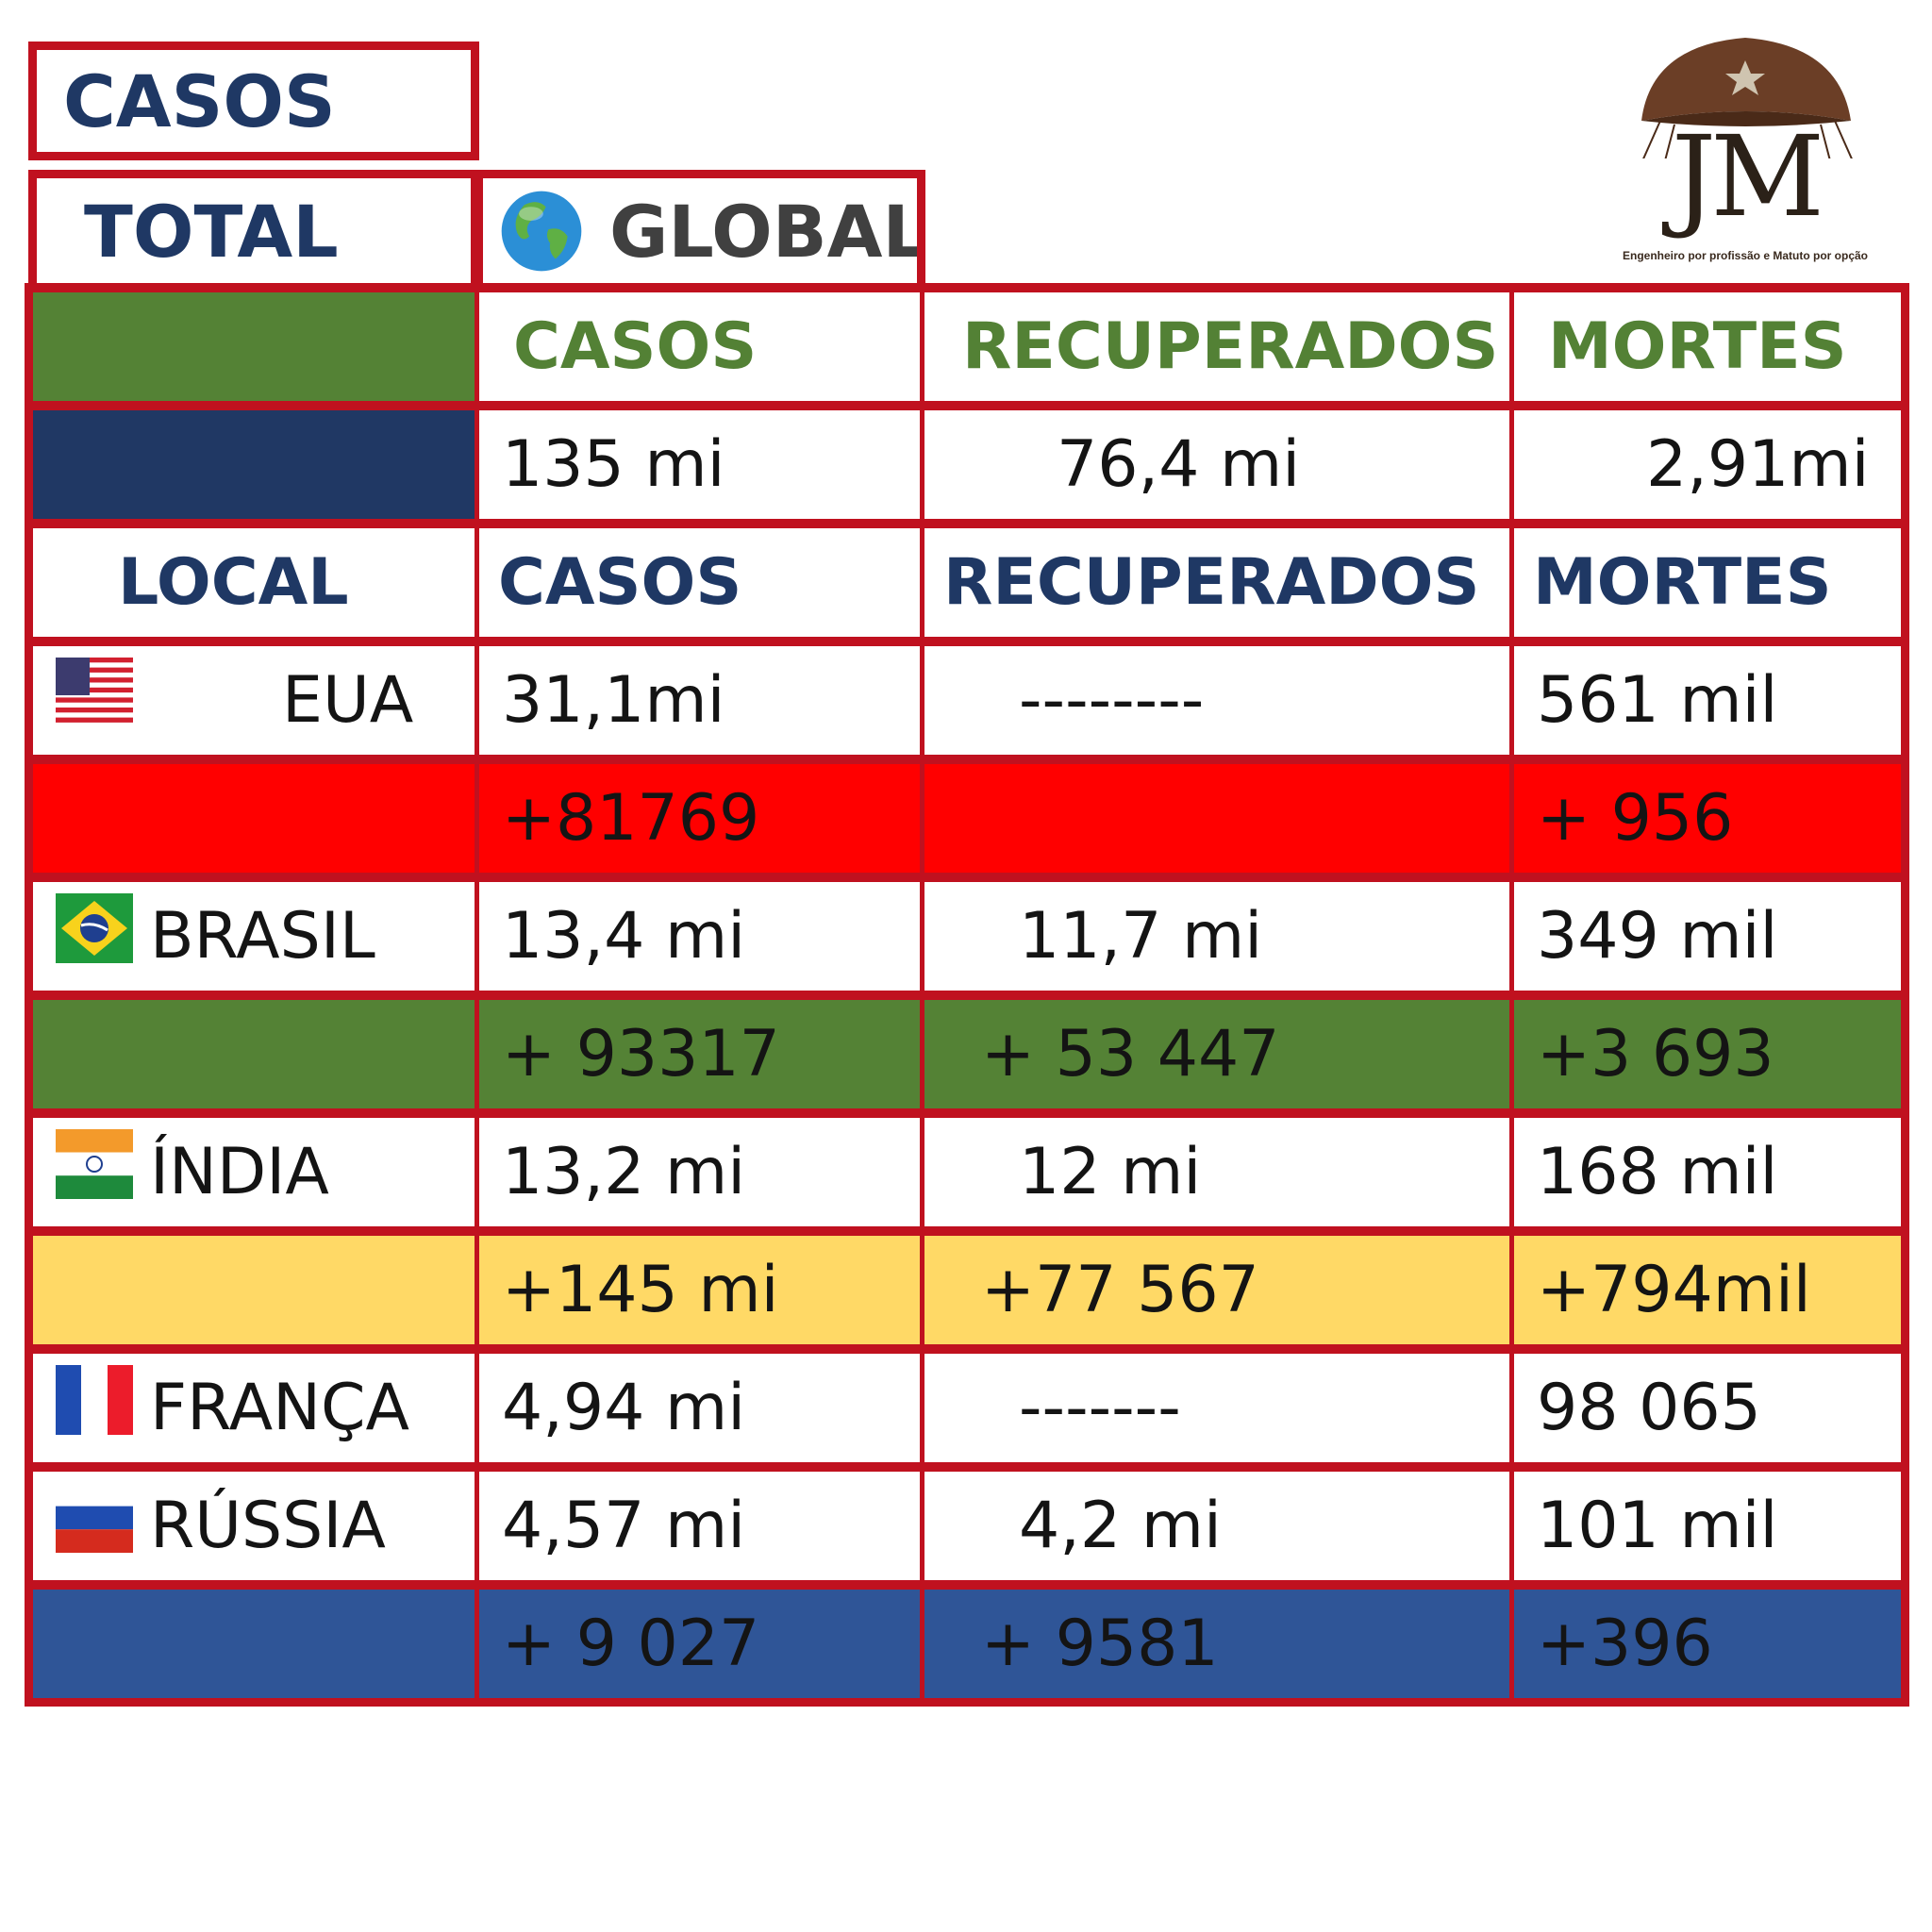 This screenshot has width=1932, height=1932. What do you see at coordinates (1748, 176) in the screenshot?
I see `logo-monogram: JM` at bounding box center [1748, 176].